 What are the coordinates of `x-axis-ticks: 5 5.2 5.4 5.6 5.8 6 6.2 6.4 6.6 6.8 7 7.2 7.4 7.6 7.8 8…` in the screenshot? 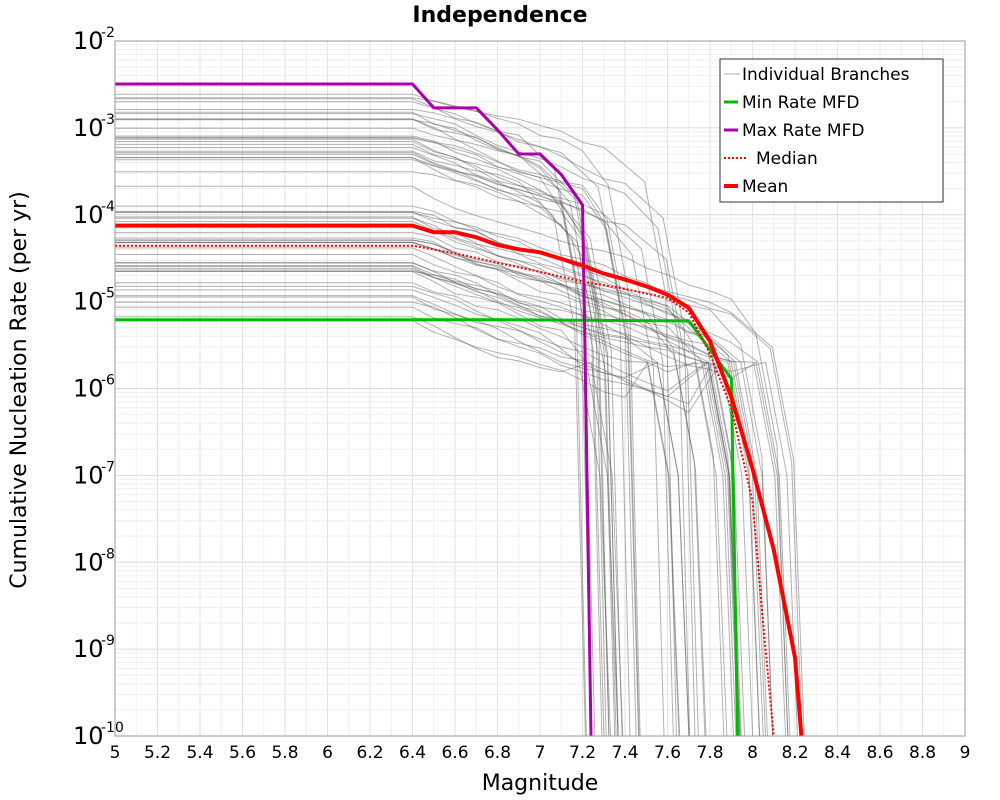 It's located at (540, 753).